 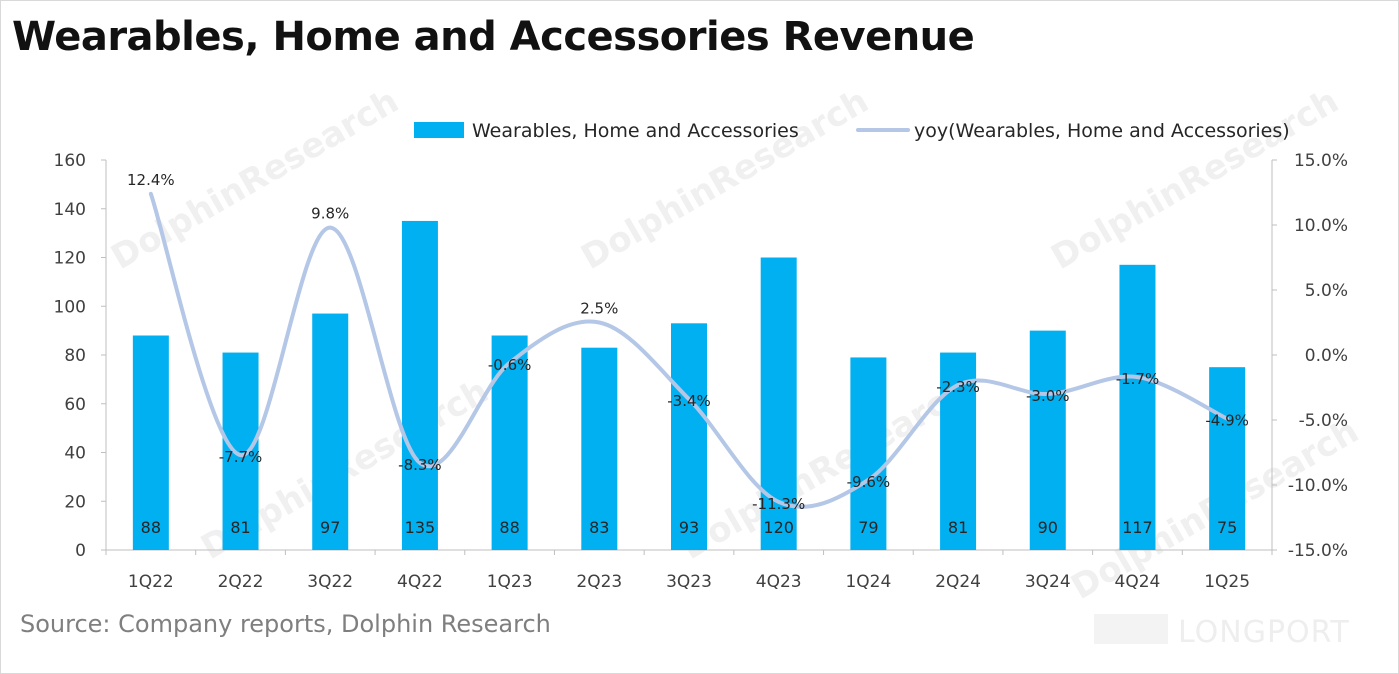 I want to click on chart-title: Wearables, Home and Accessories Revenue, so click(x=493, y=37).